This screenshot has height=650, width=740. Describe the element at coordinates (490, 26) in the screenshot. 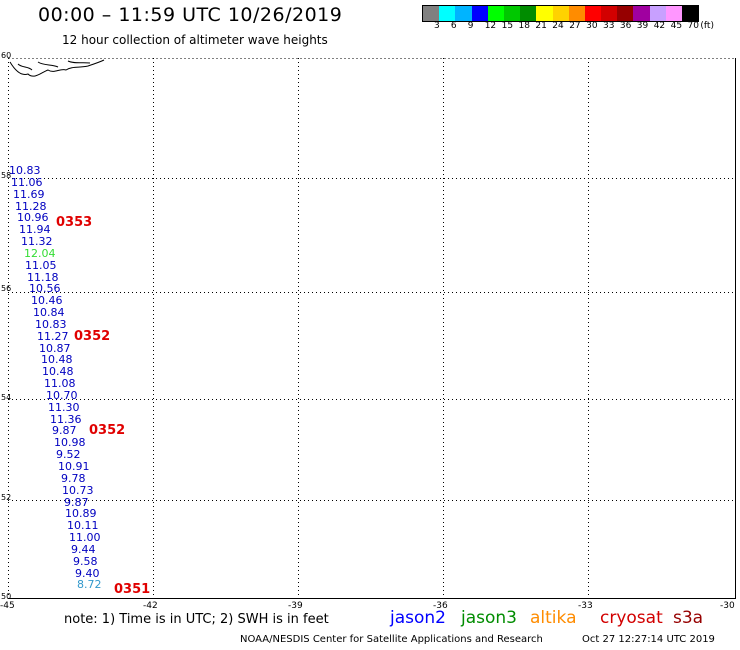

I see `legend-tick-label: 12` at that location.